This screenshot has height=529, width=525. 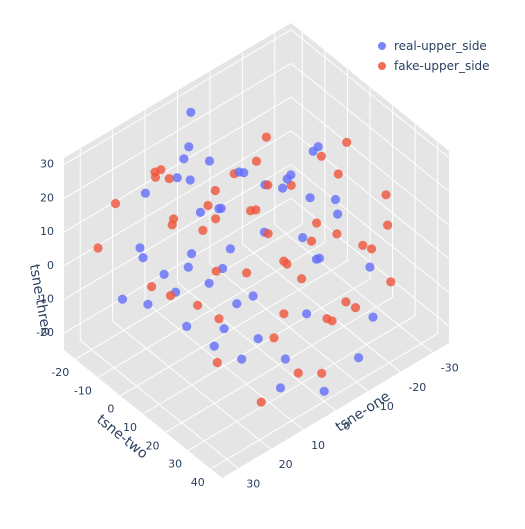 I want to click on x-tick-label: 0, so click(x=347, y=426).